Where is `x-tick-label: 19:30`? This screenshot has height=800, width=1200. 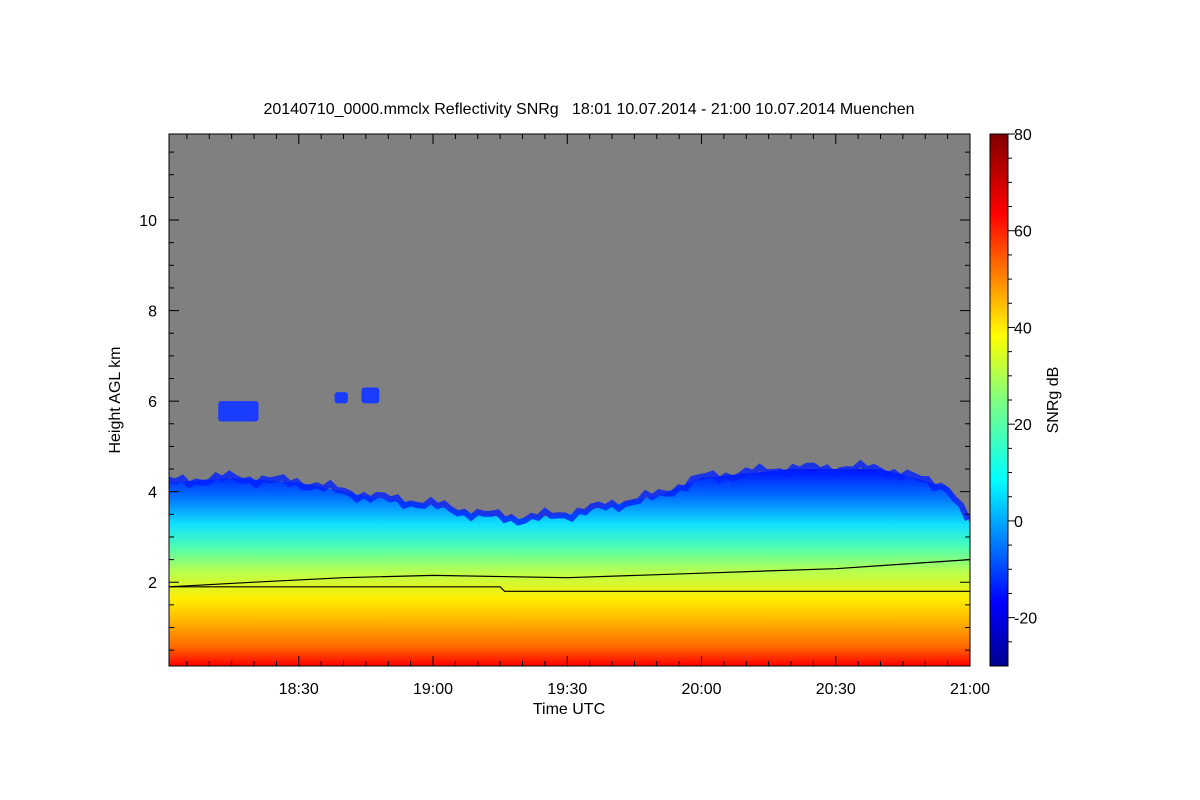 x-tick-label: 19:30 is located at coordinates (567, 689).